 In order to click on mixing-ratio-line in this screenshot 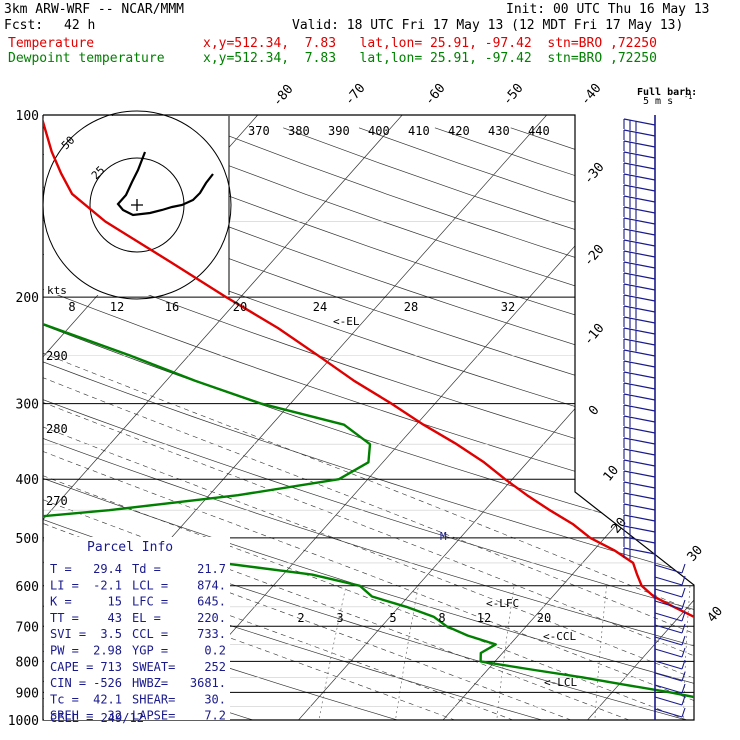, I will do `click(686, 652)`.